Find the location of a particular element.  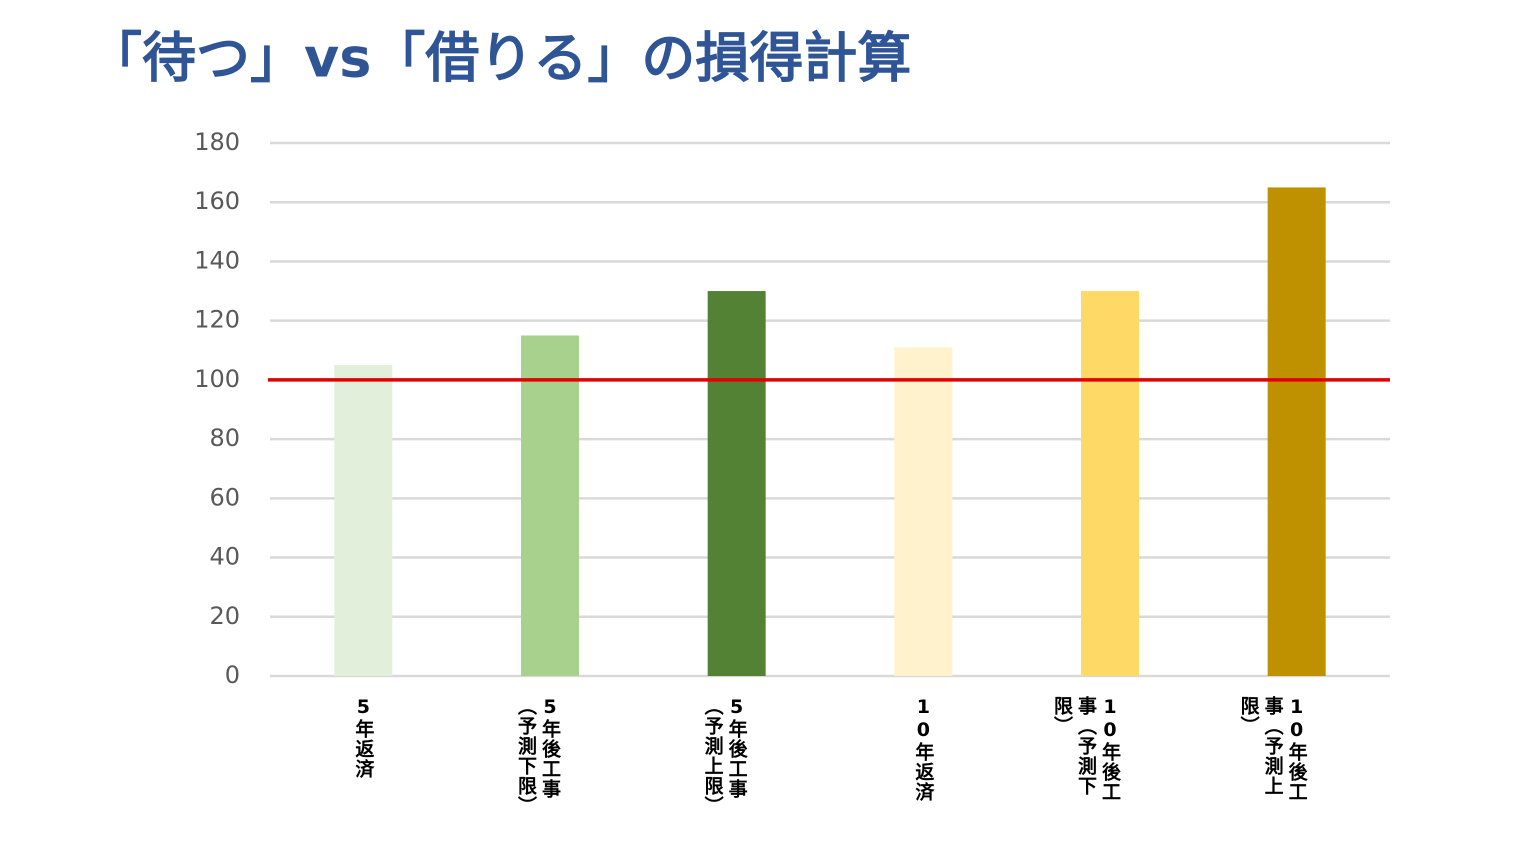

y-tick-label: 0 is located at coordinates (232, 675).